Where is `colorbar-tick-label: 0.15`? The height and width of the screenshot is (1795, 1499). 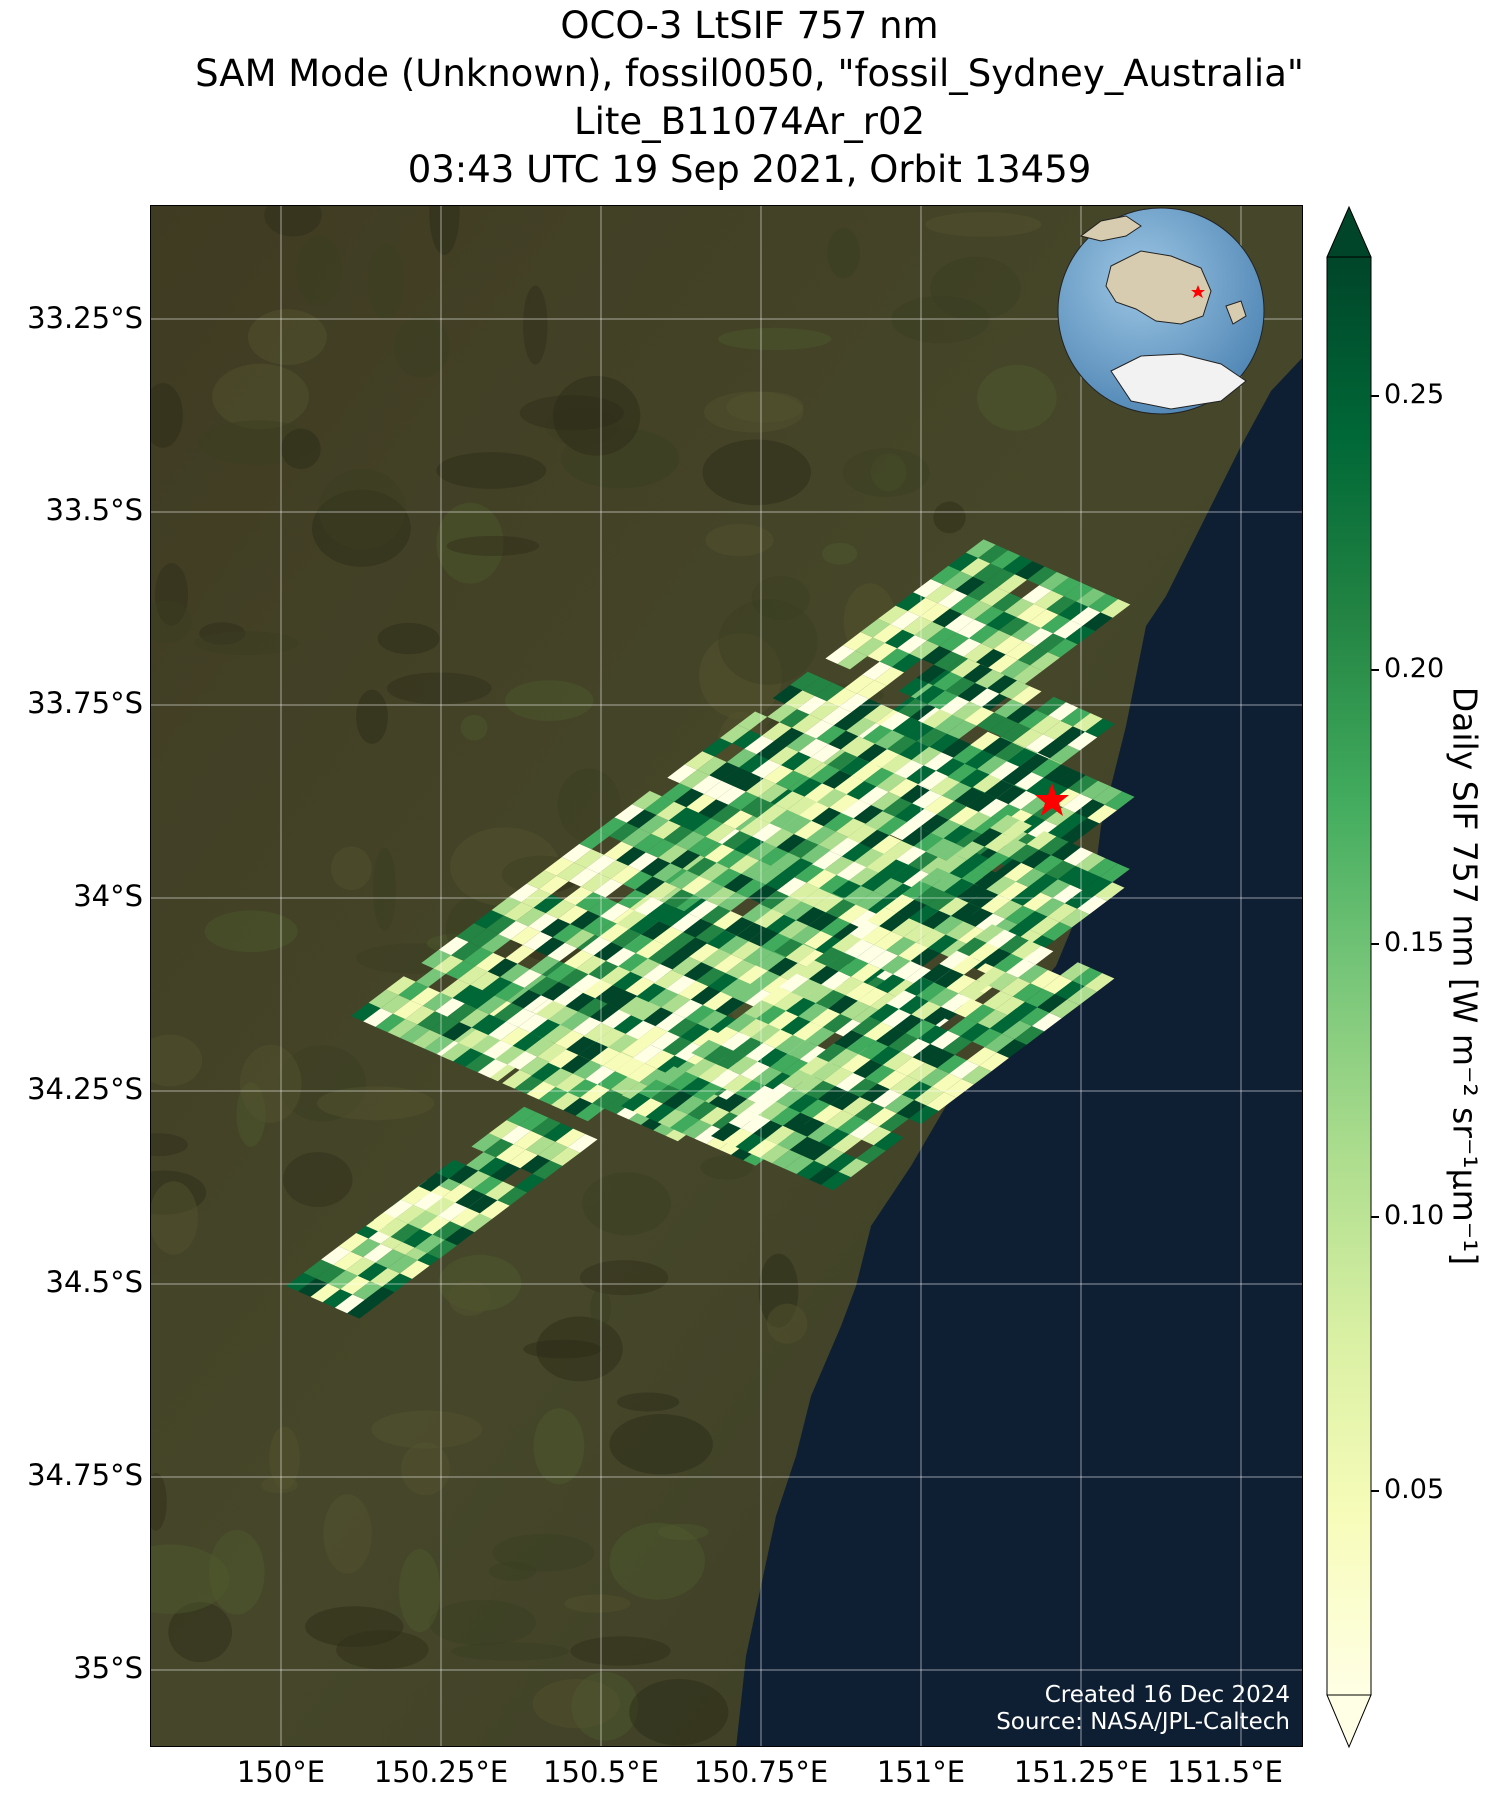
colorbar-tick-label: 0.15 is located at coordinates (1414, 942).